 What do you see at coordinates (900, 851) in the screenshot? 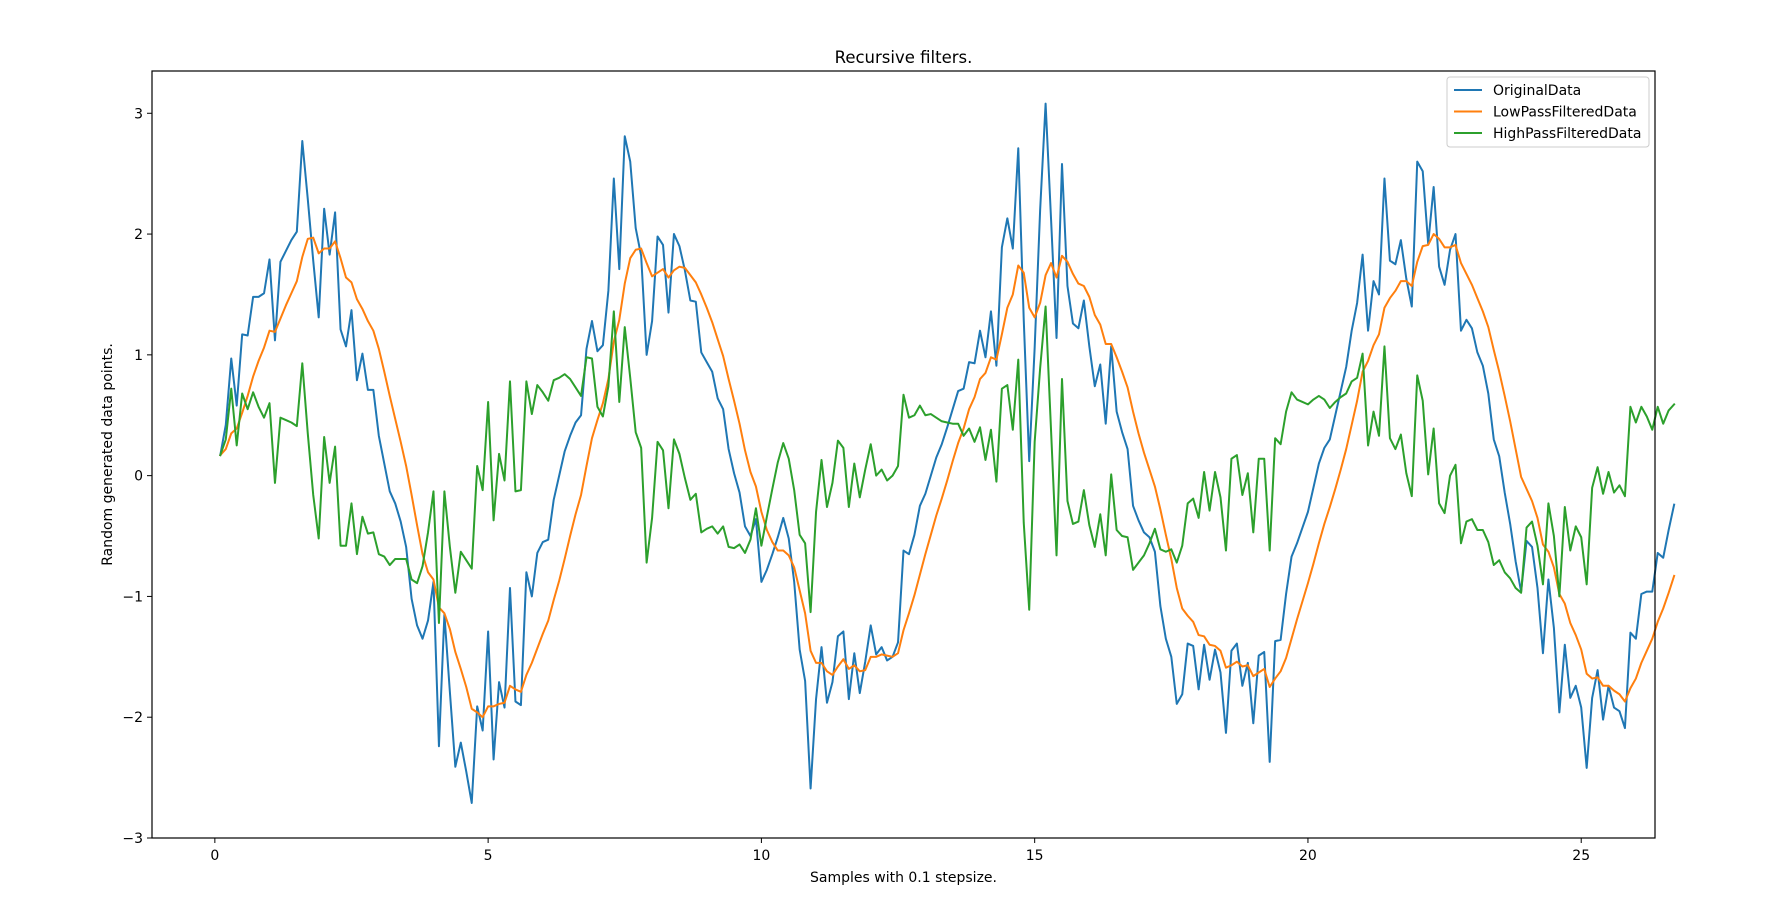
I see `x-axis: 0 5 10 15 20 25` at bounding box center [900, 851].